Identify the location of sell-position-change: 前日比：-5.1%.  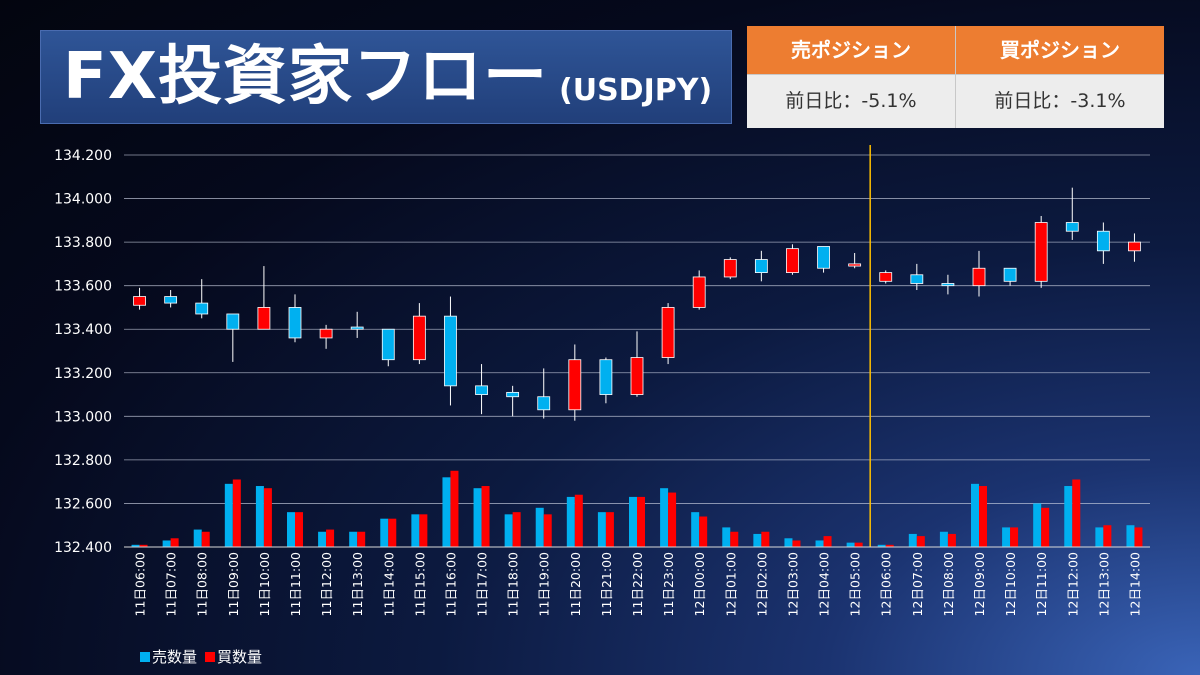
(851, 101).